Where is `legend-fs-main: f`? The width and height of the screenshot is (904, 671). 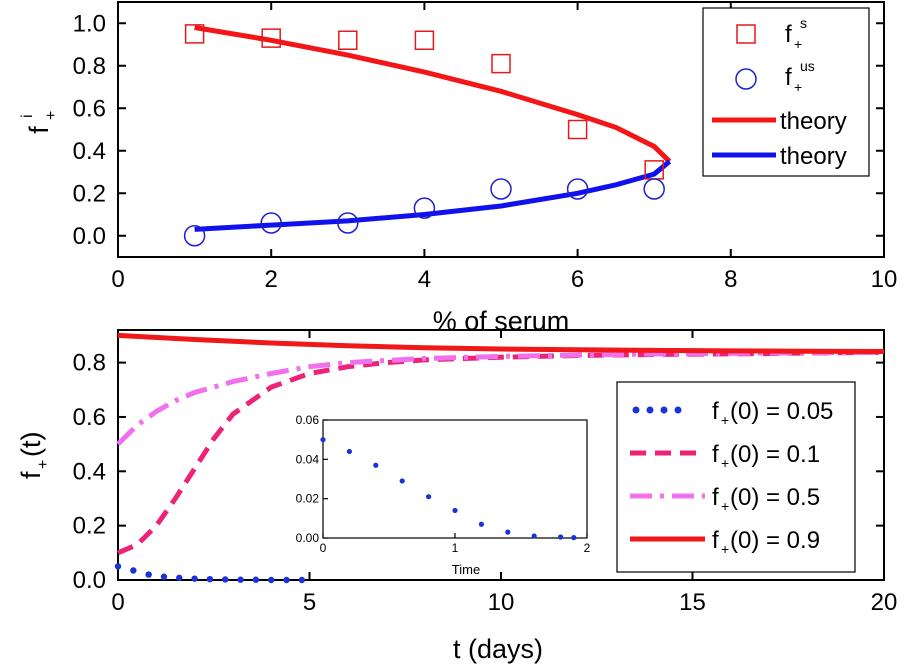 legend-fs-main: f is located at coordinates (788, 34).